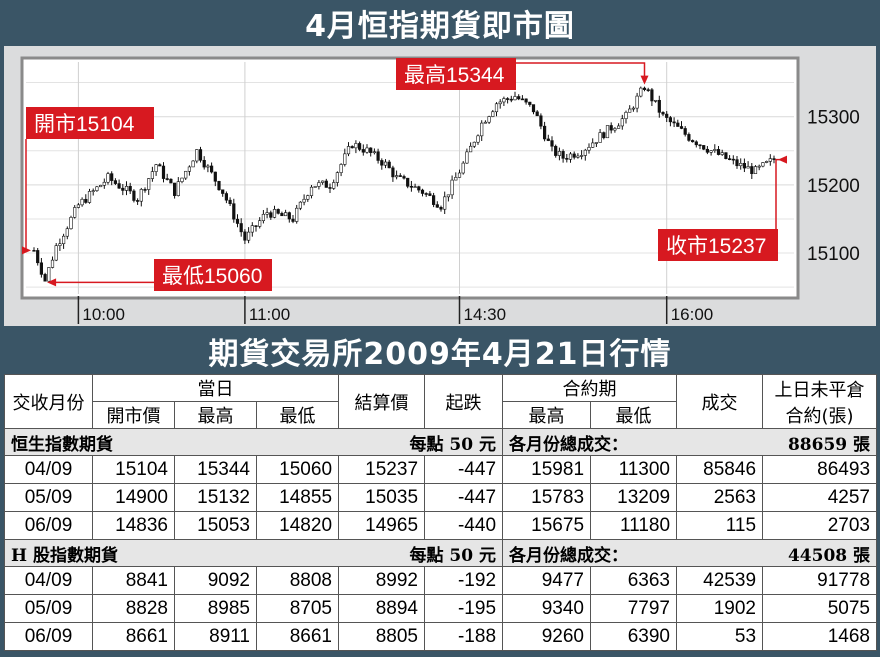 The width and height of the screenshot is (880, 657). Describe the element at coordinates (269, 314) in the screenshot. I see `x-tick-11-00: 11:00` at that location.